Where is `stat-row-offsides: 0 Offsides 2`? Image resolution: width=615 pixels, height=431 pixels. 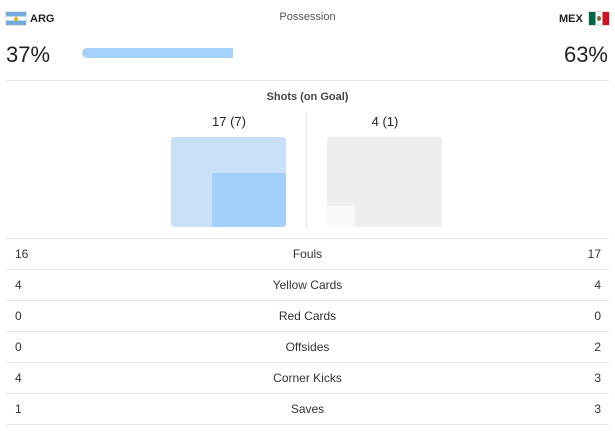
stat-row-offsides: 0 Offsides 2 is located at coordinates (307, 347).